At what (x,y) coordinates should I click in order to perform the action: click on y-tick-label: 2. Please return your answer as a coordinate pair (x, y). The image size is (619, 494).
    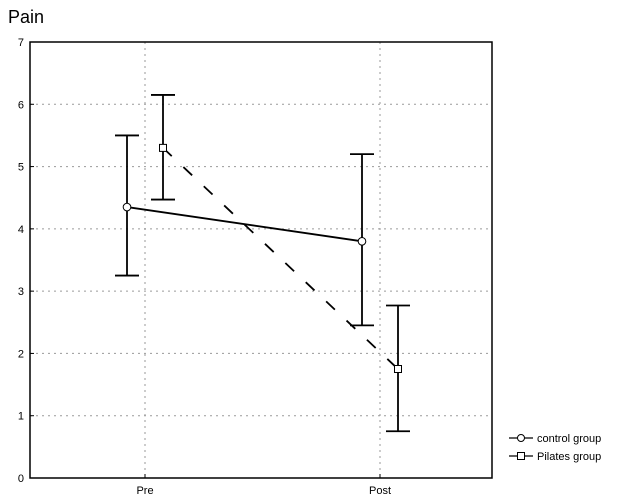
    Looking at the image, I should click on (21, 354).